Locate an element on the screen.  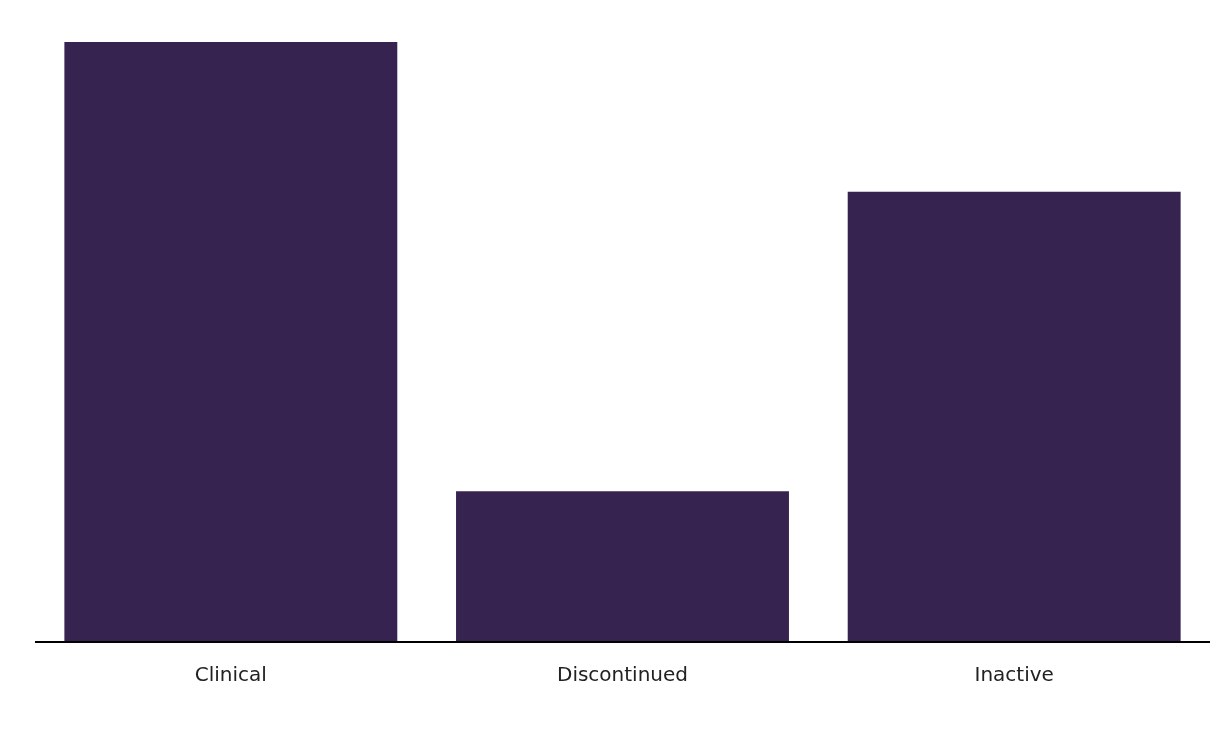
x-tick-label: Clinical is located at coordinates (230, 673).